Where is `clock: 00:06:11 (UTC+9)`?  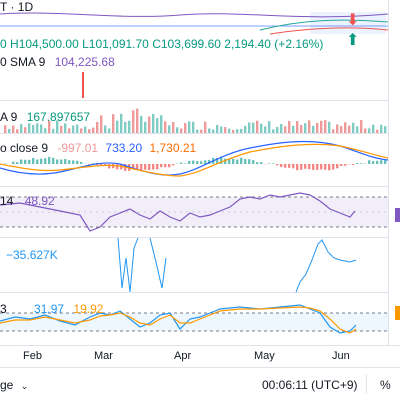
clock: 00:06:11 (UTC+9) is located at coordinates (310, 385).